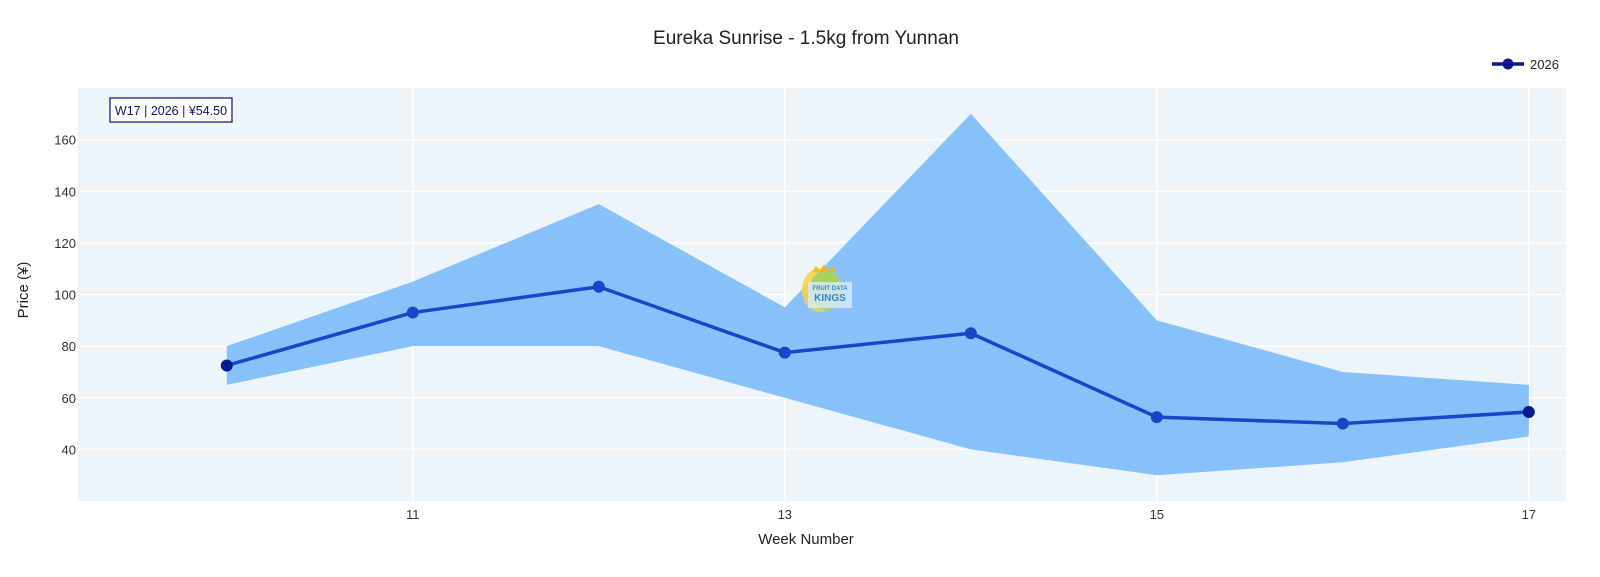 This screenshot has width=1600, height=577. Describe the element at coordinates (824, 268) in the screenshot. I see `crown-icon` at that location.